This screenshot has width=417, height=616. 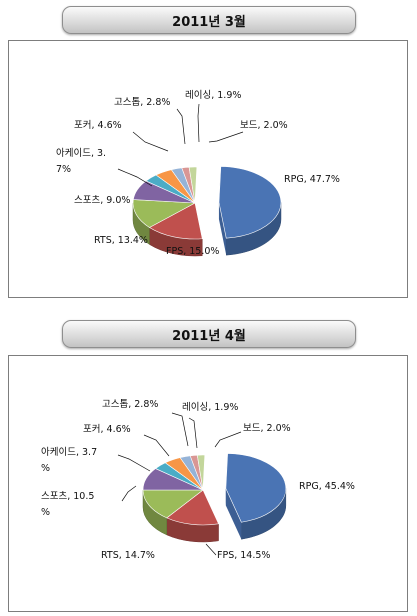 I want to click on chart-title-march: 2011년 3월, so click(x=209, y=20).